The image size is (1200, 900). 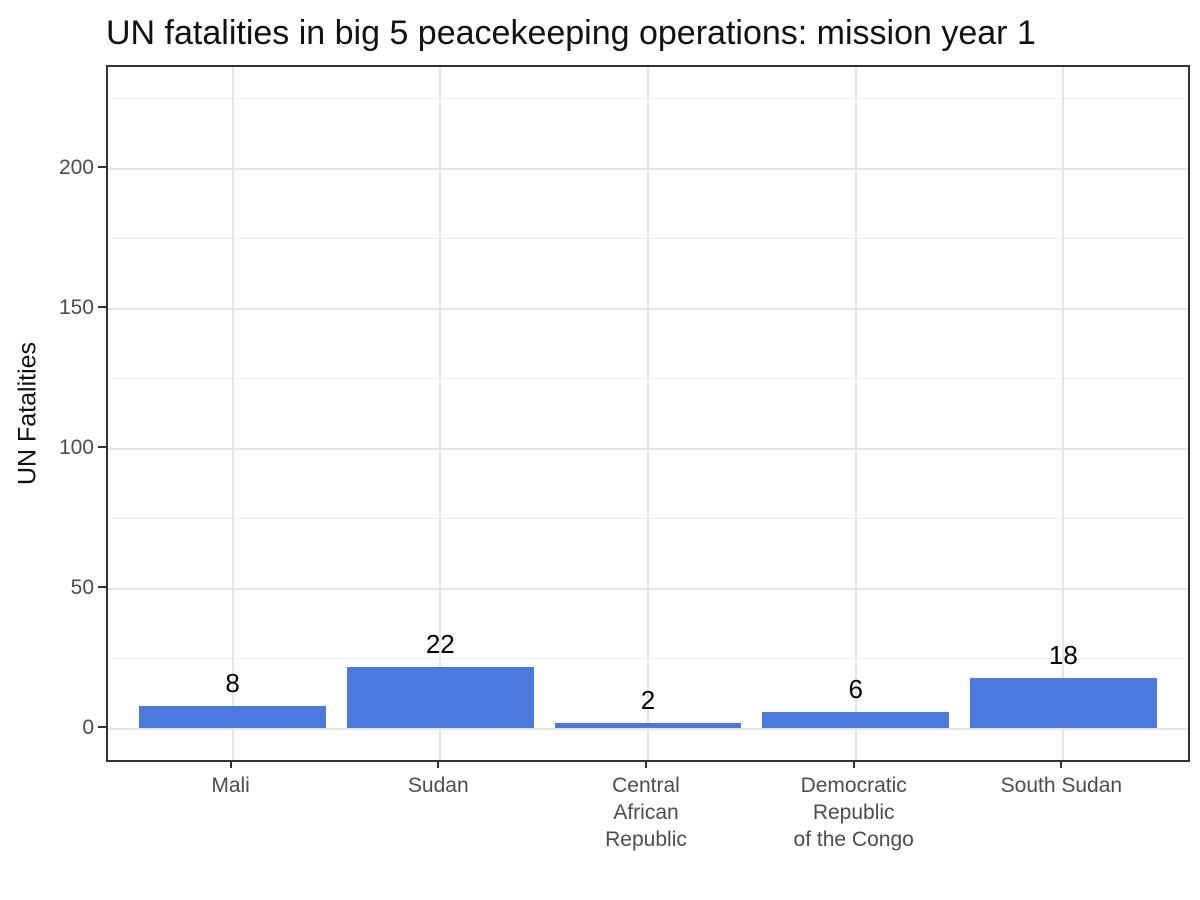 I want to click on x-tick-label: South Sudan, so click(x=1061, y=785).